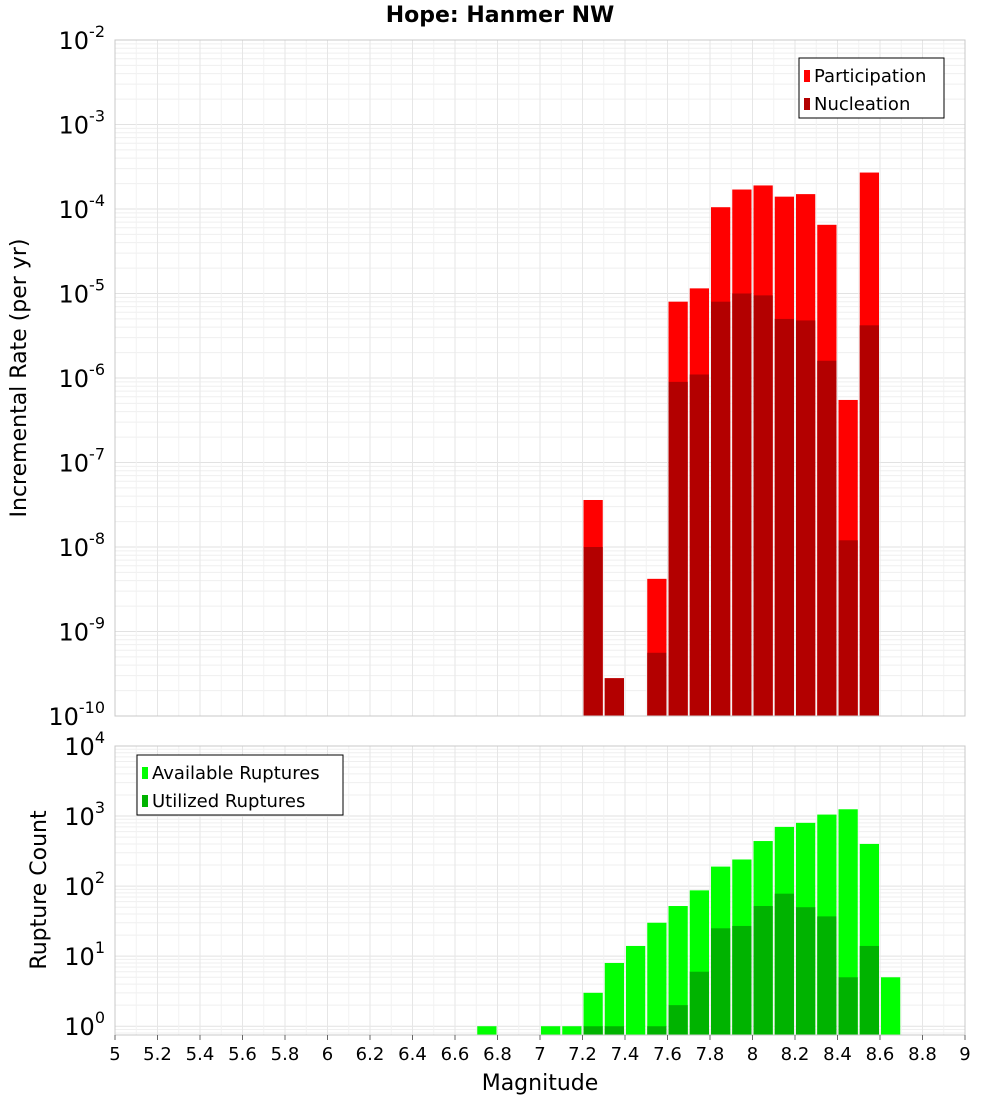  I want to click on y-tick-label: 10⁻⁵, so click(82, 292).